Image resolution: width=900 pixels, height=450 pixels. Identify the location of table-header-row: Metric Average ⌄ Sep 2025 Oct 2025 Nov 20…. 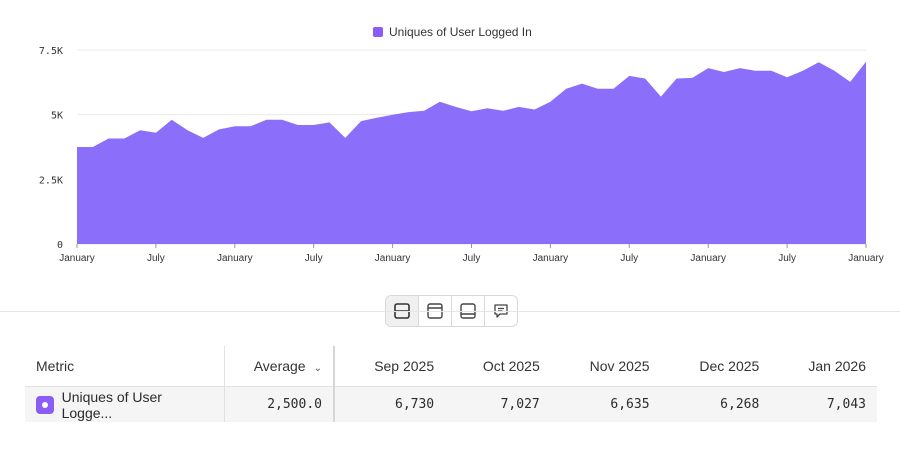
(451, 366).